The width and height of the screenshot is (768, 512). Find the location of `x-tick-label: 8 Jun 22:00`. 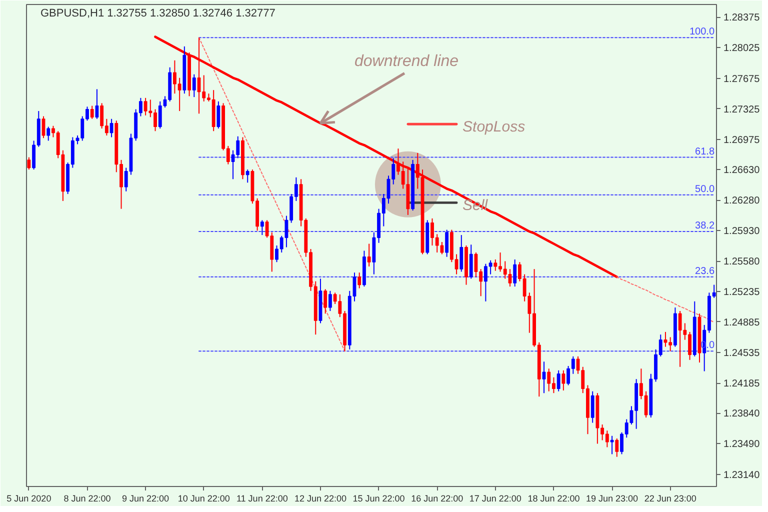

x-tick-label: 8 Jun 22:00 is located at coordinates (87, 499).